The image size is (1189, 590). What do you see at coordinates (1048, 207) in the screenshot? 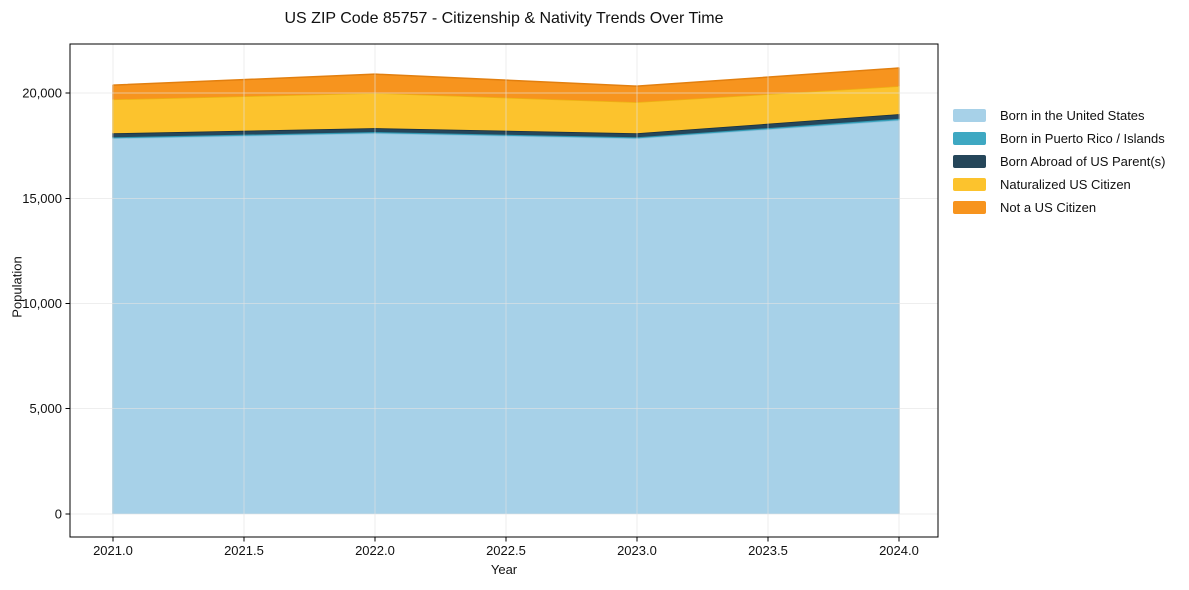
I see `legend-label: Not a US Citizen` at bounding box center [1048, 207].